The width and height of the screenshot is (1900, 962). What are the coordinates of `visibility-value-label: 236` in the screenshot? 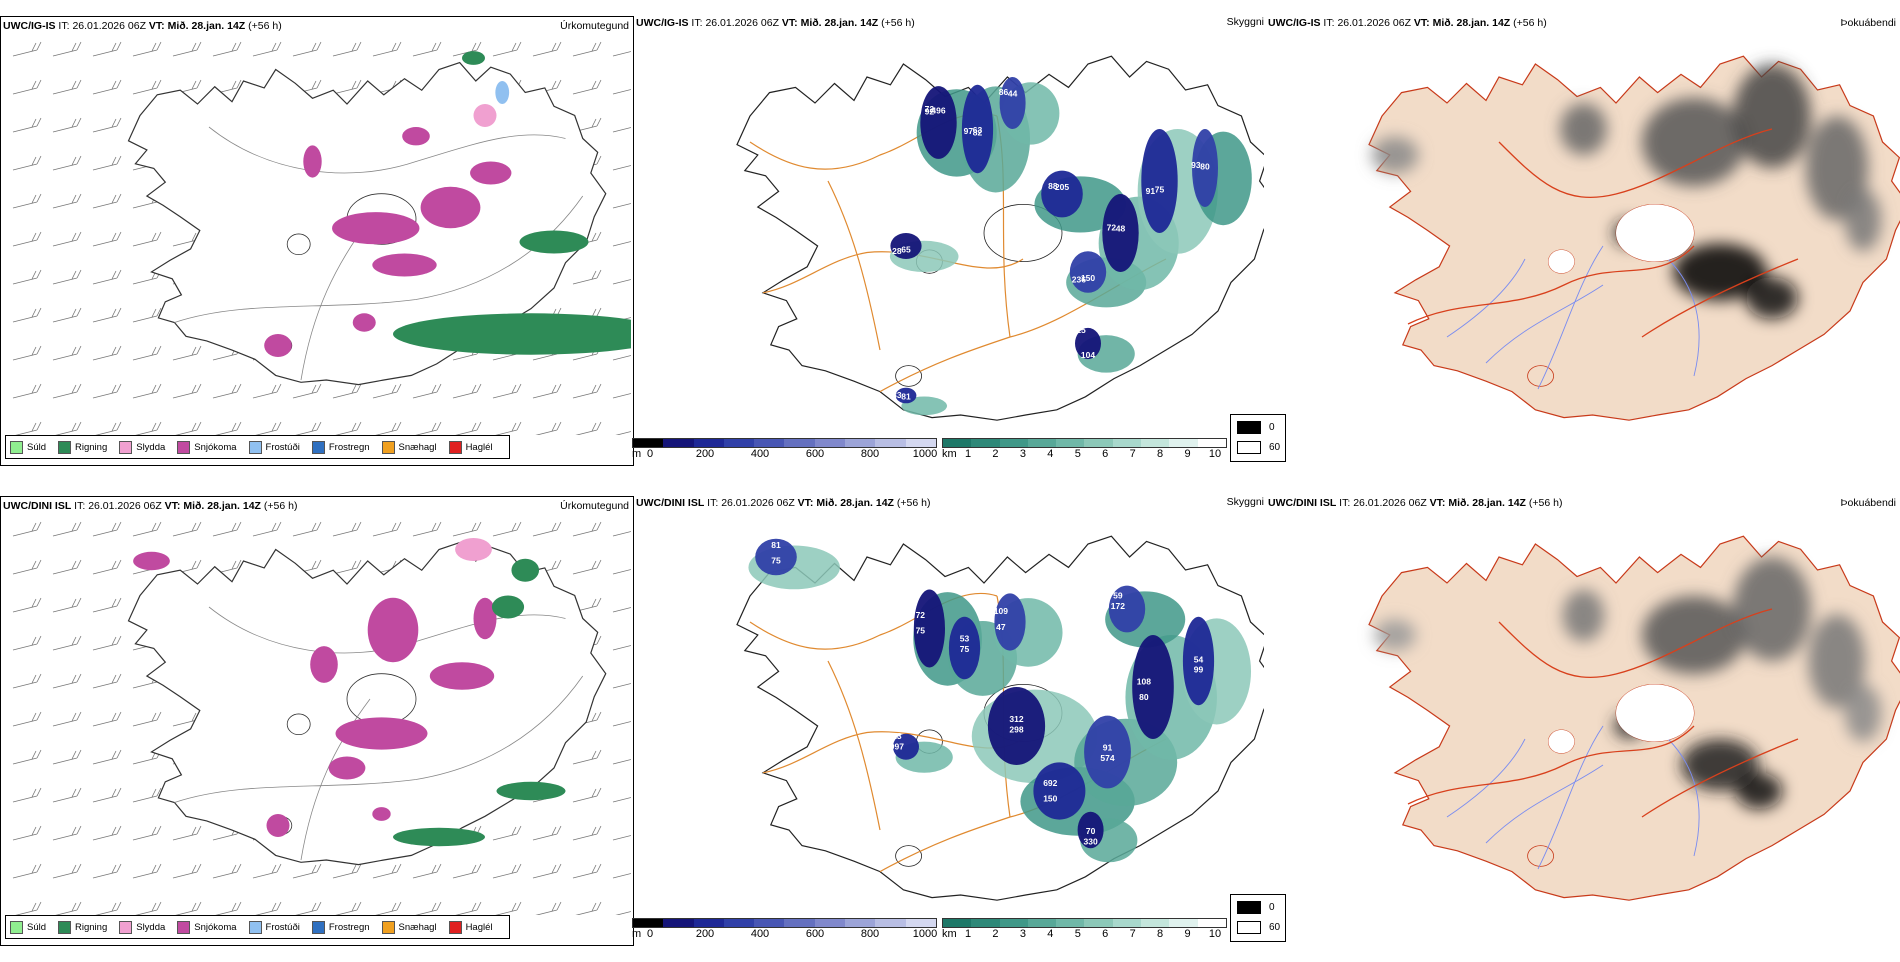 It's located at (1079, 279).